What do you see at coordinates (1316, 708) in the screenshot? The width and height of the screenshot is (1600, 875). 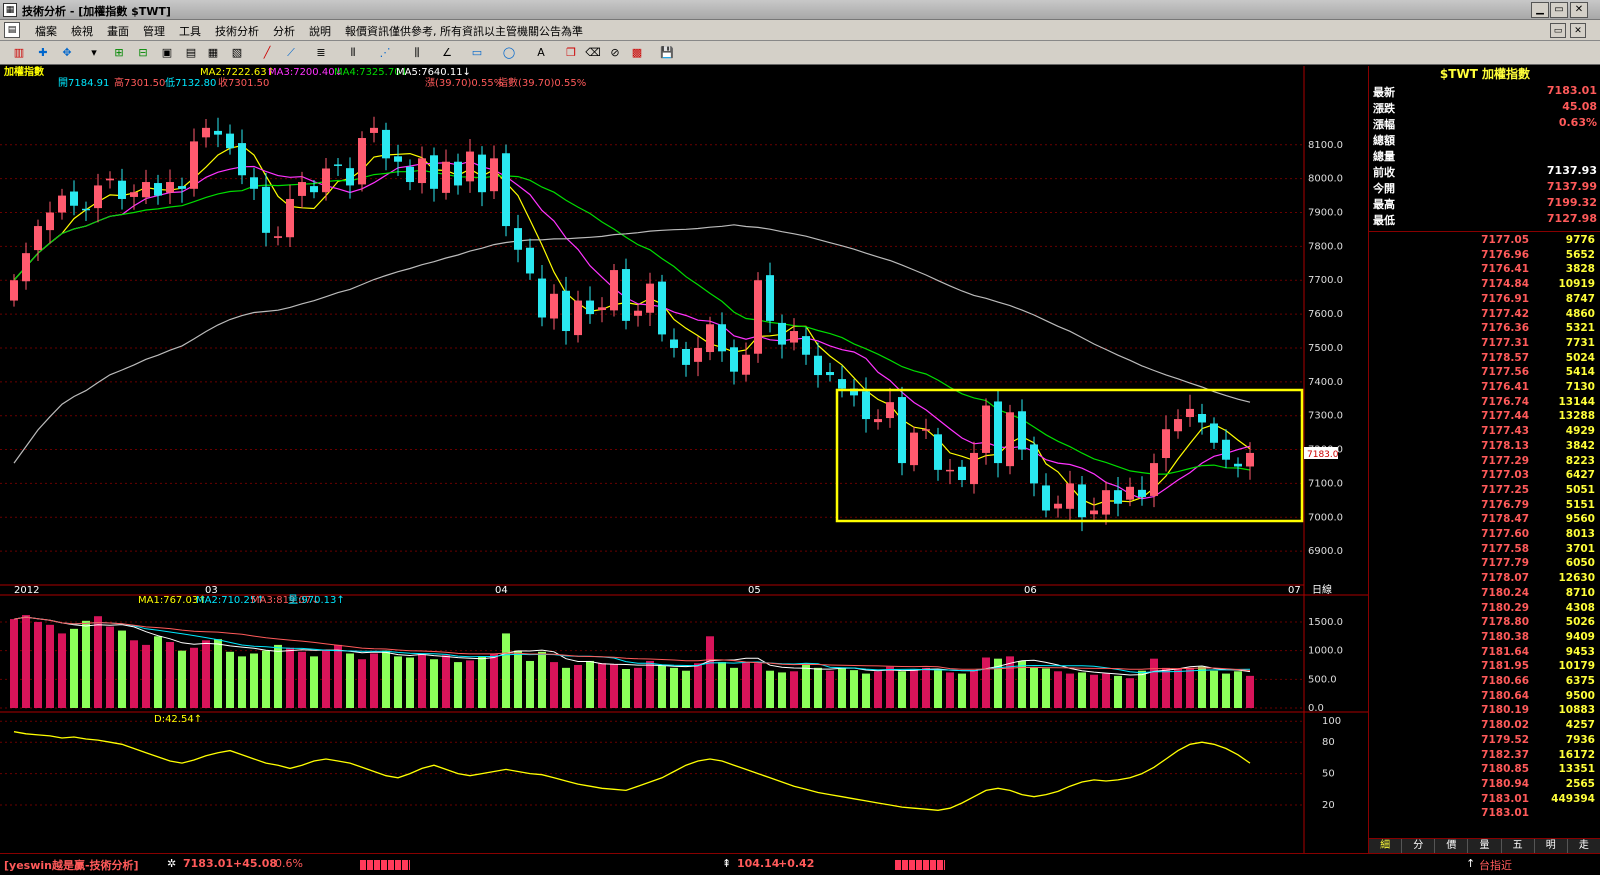 I see `volume-tick-label: 0.0` at bounding box center [1316, 708].